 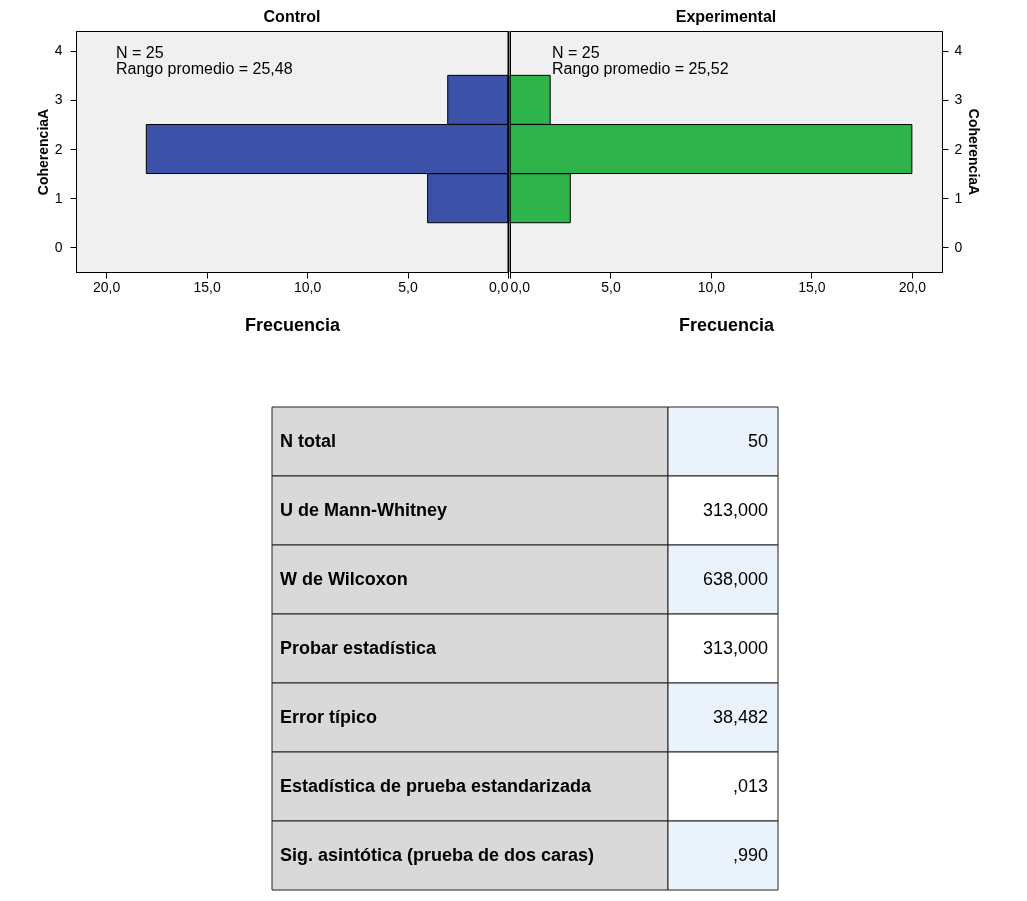 What do you see at coordinates (437, 854) in the screenshot?
I see `text: Sig. asintótica (prueba de dos caras)` at bounding box center [437, 854].